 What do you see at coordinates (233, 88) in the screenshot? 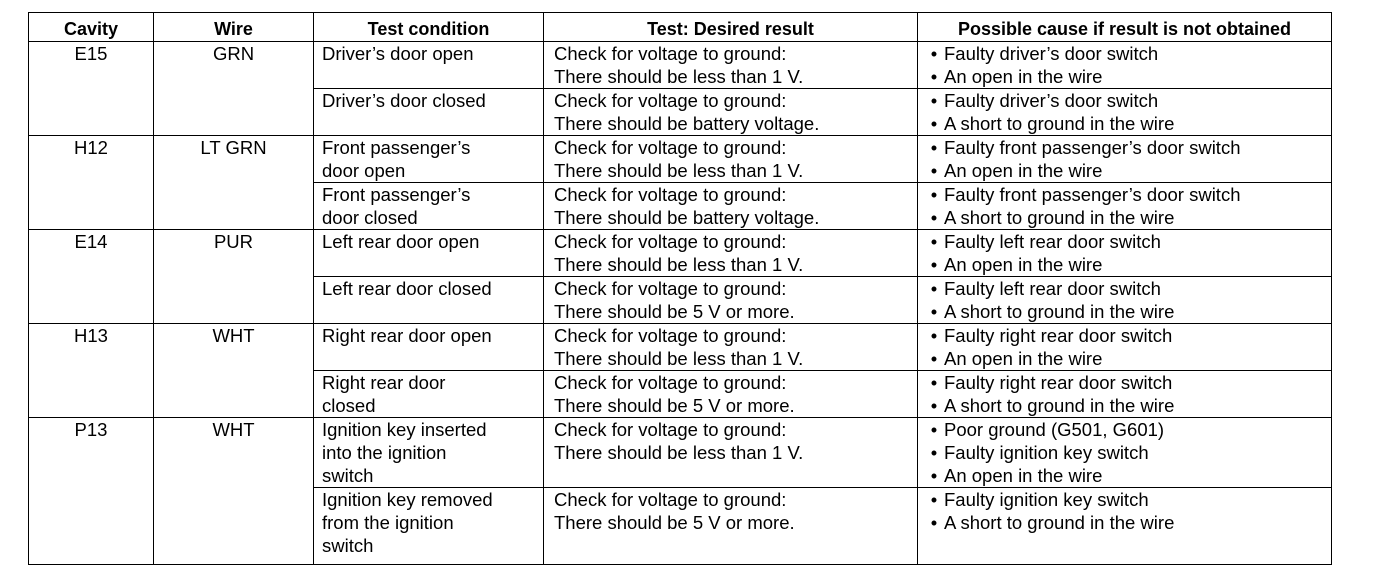
I see `wire-cell: GRN` at bounding box center [233, 88].